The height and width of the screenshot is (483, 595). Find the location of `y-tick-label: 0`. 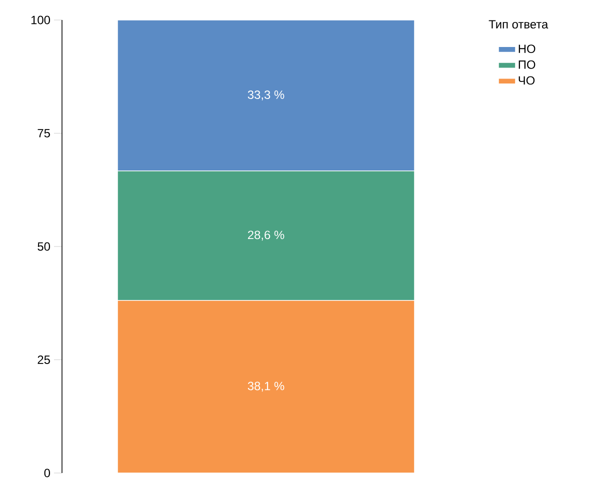

y-tick-label: 0 is located at coordinates (47, 473).